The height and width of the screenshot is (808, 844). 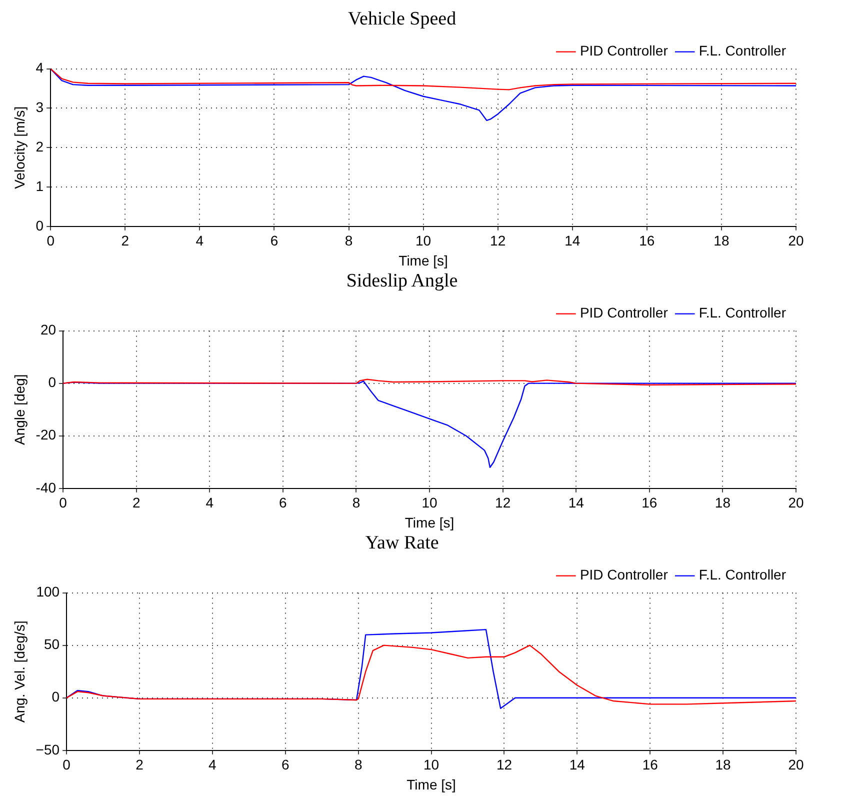 What do you see at coordinates (19, 410) in the screenshot?
I see `y-axis-title: Angle [deg]` at bounding box center [19, 410].